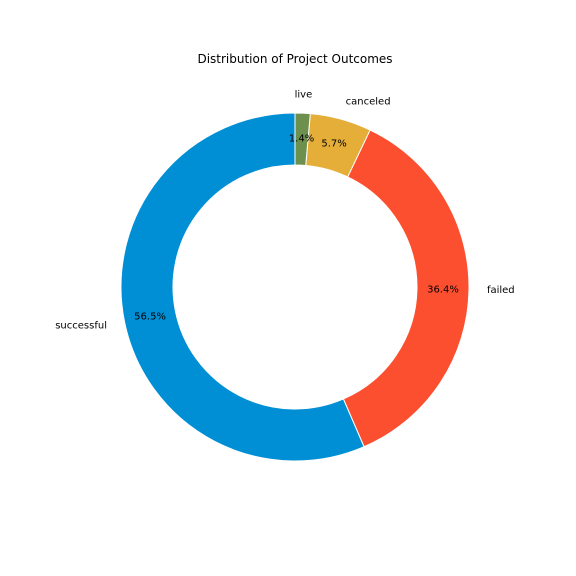 The image size is (576, 576). Describe the element at coordinates (81, 325) in the screenshot. I see `slice-label-successful: successful` at that location.